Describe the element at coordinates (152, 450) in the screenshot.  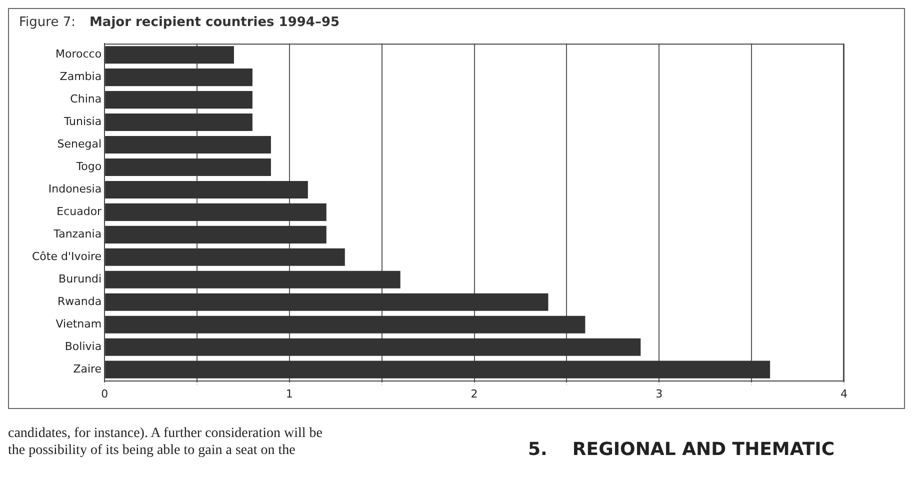
I see `text: the possibility of its being able to gain a seat on the` at that location.